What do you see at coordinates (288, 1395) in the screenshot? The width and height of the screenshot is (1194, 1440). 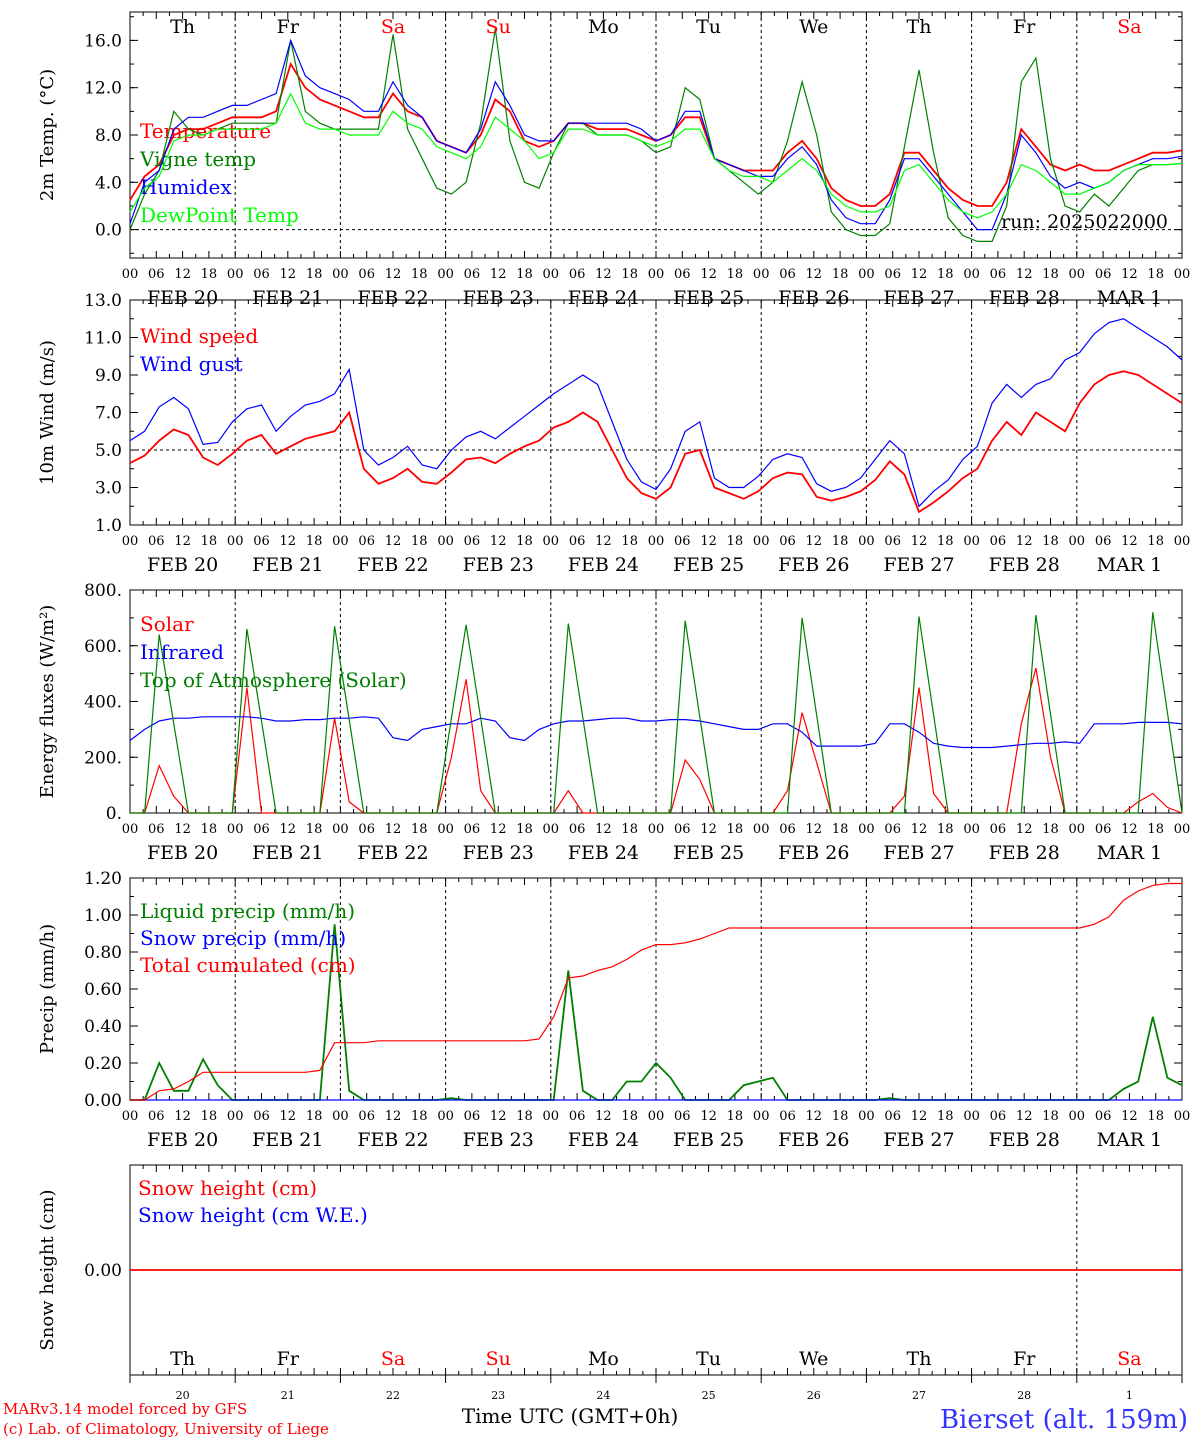 I see `day-number-bottom: 21` at bounding box center [288, 1395].